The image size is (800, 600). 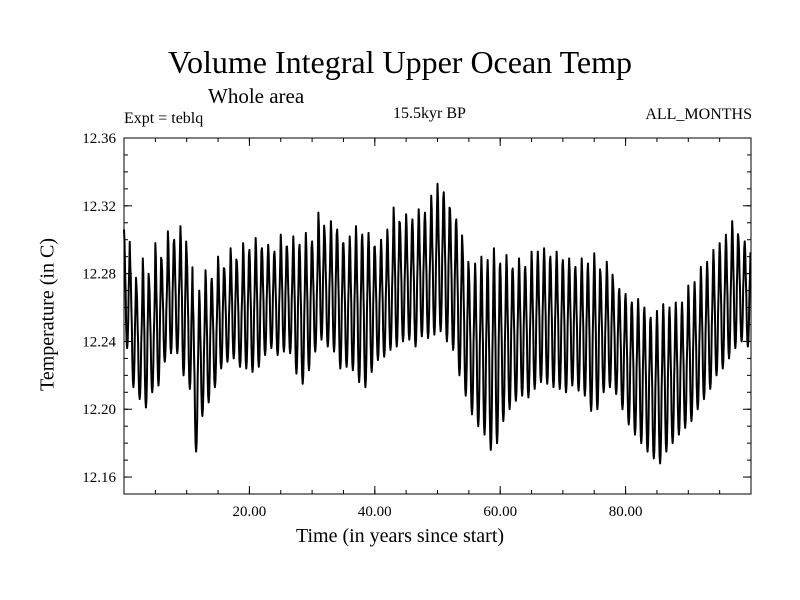 What do you see at coordinates (698, 114) in the screenshot?
I see `months-label: ALL_MONTHS` at bounding box center [698, 114].